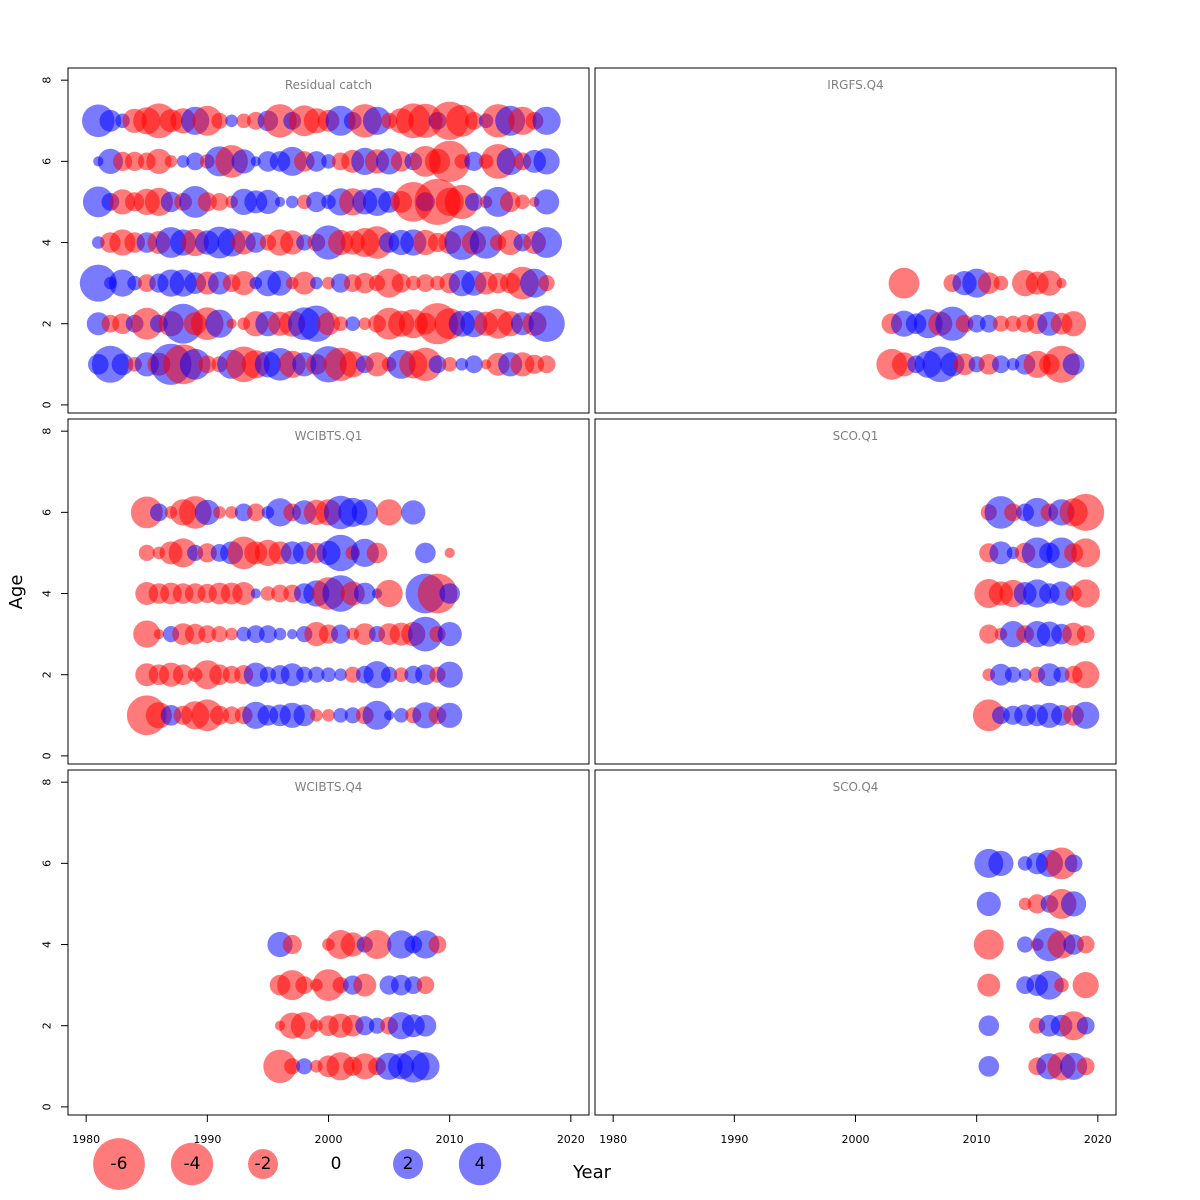 The image size is (1200, 1200). Describe the element at coordinates (408, 1164) in the screenshot. I see `legend-label: 2` at that location.